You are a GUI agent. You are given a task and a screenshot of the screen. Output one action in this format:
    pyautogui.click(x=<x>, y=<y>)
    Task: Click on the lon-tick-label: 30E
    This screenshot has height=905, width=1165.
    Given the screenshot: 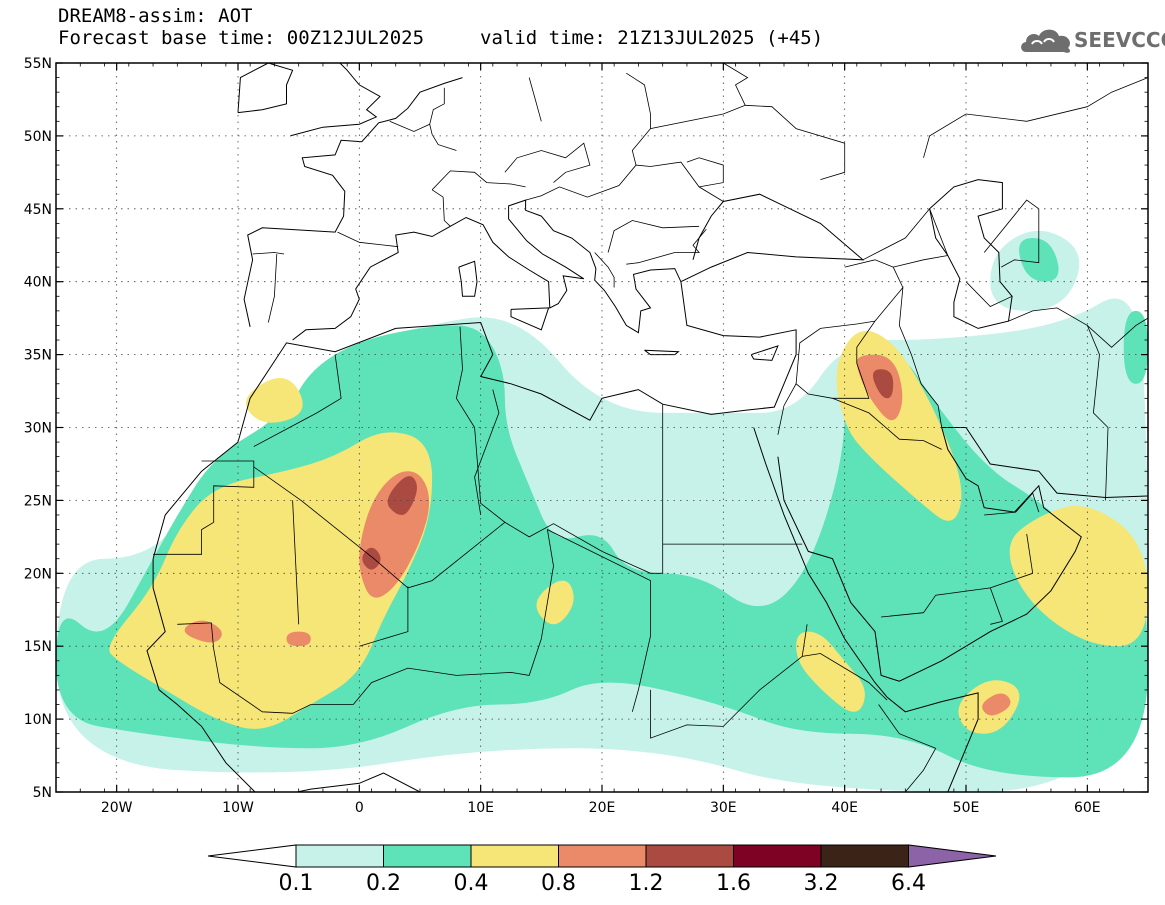 What is the action you would take?
    pyautogui.click(x=723, y=808)
    